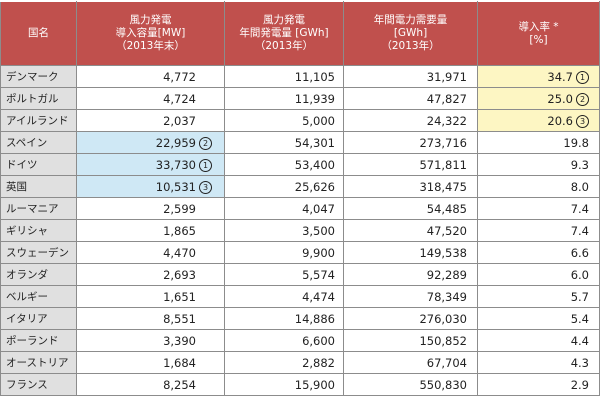 The image size is (600, 413). What do you see at coordinates (150, 98) in the screenshot?
I see `capacity-cell: 4,724` at bounding box center [150, 98].